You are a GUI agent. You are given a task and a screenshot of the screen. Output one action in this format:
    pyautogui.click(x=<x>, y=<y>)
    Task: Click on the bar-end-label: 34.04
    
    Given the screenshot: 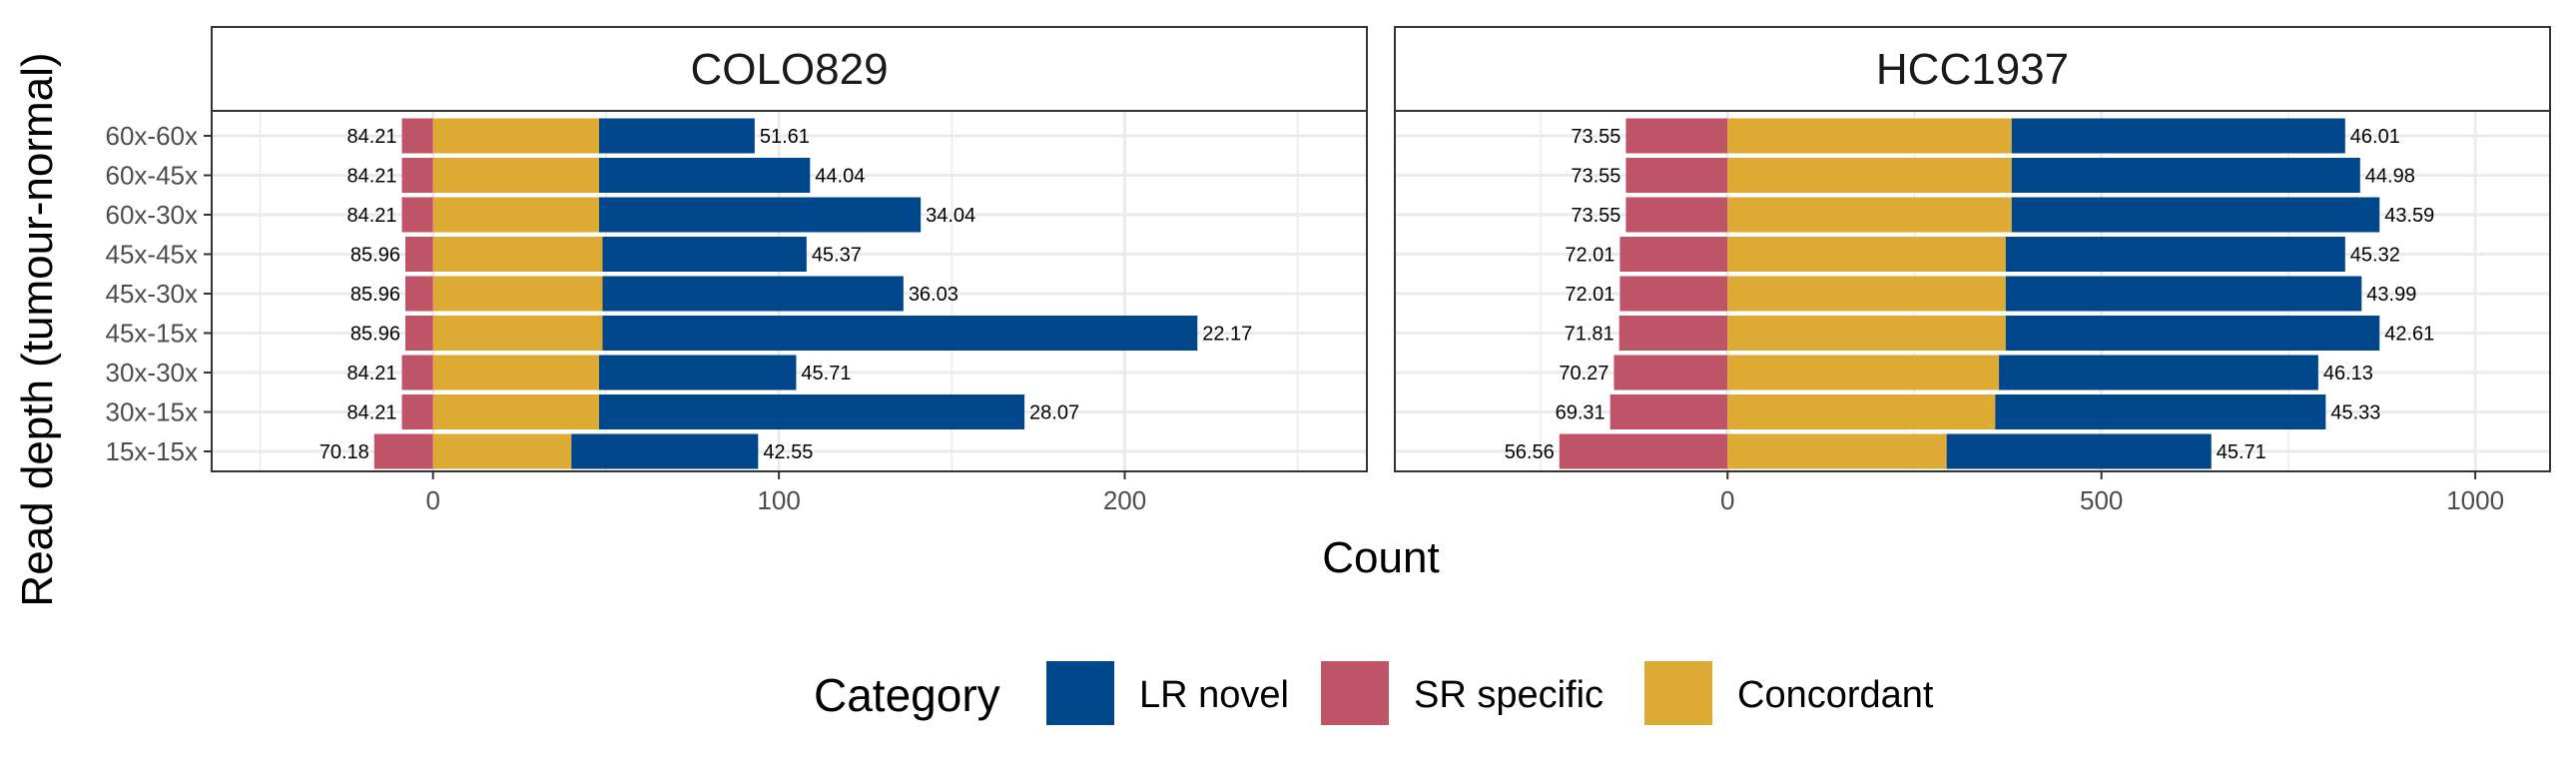 What is the action you would take?
    pyautogui.click(x=950, y=216)
    